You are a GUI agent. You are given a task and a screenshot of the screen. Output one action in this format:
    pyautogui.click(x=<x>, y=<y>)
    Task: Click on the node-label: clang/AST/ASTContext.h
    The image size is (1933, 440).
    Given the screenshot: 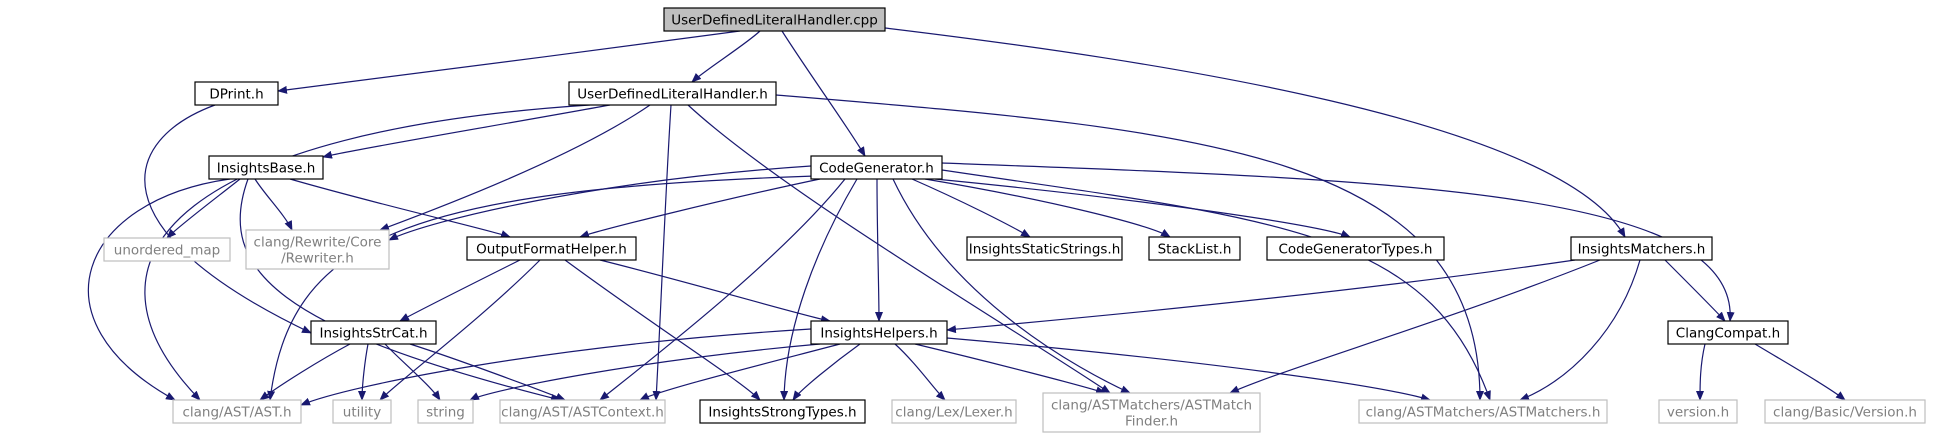 What is the action you would take?
    pyautogui.click(x=582, y=413)
    